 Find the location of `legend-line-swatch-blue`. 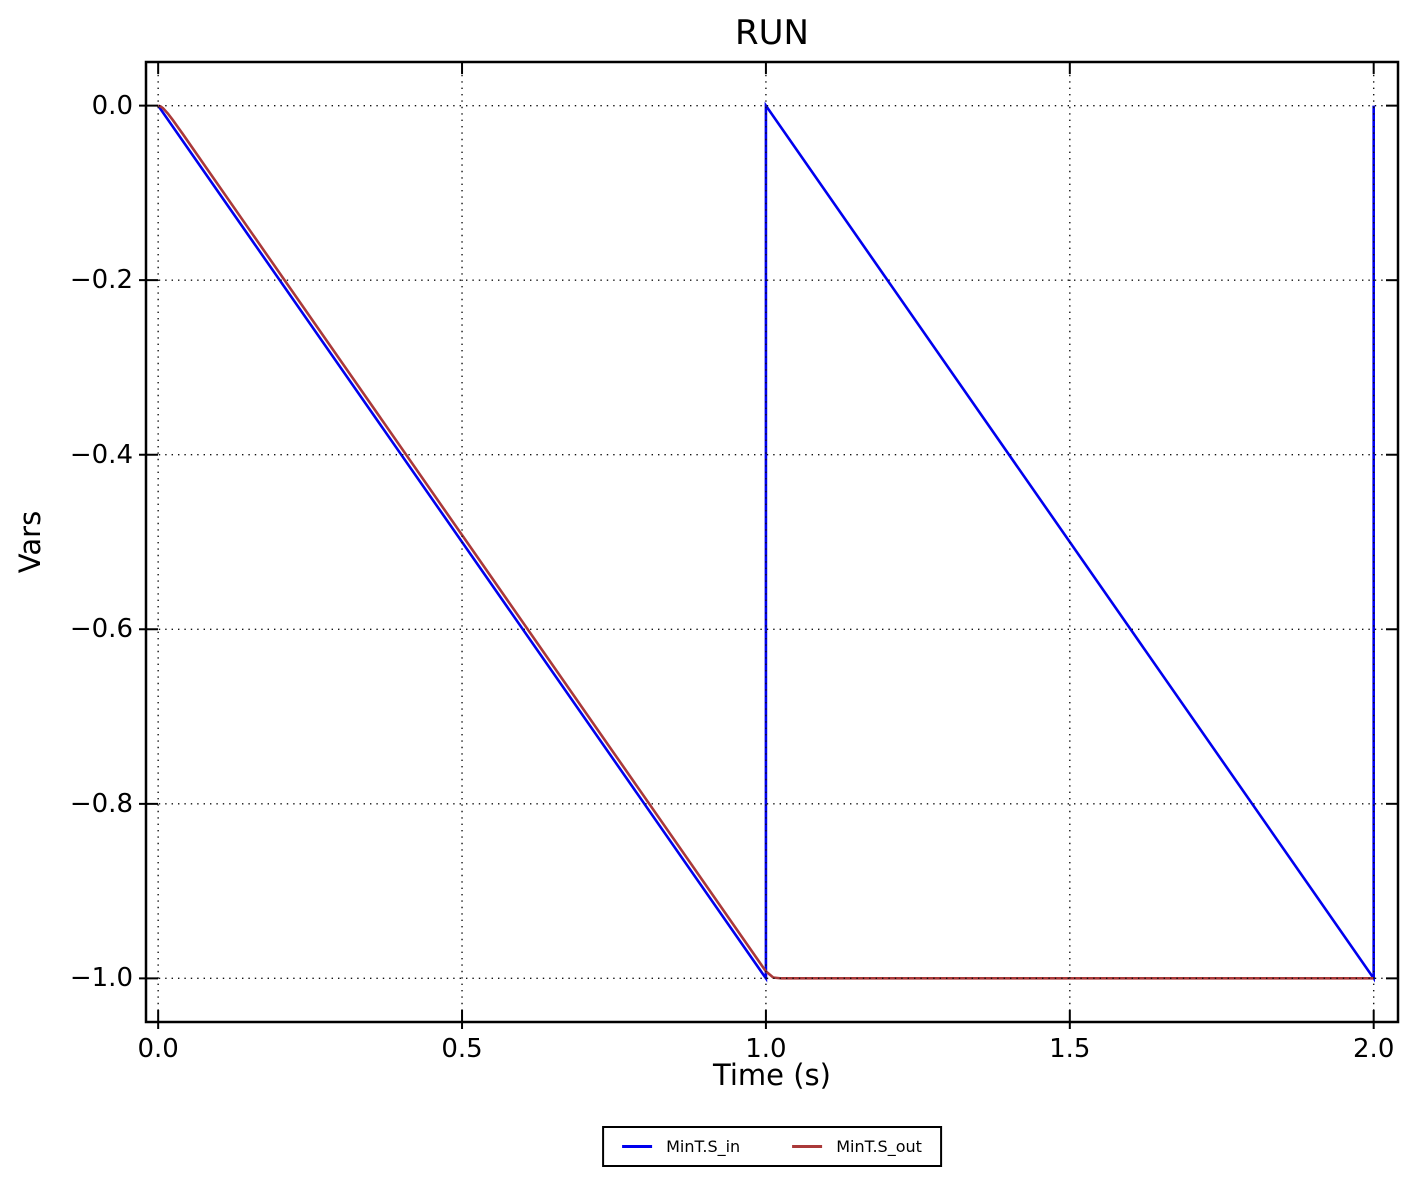

legend-line-swatch-blue is located at coordinates (637, 1146).